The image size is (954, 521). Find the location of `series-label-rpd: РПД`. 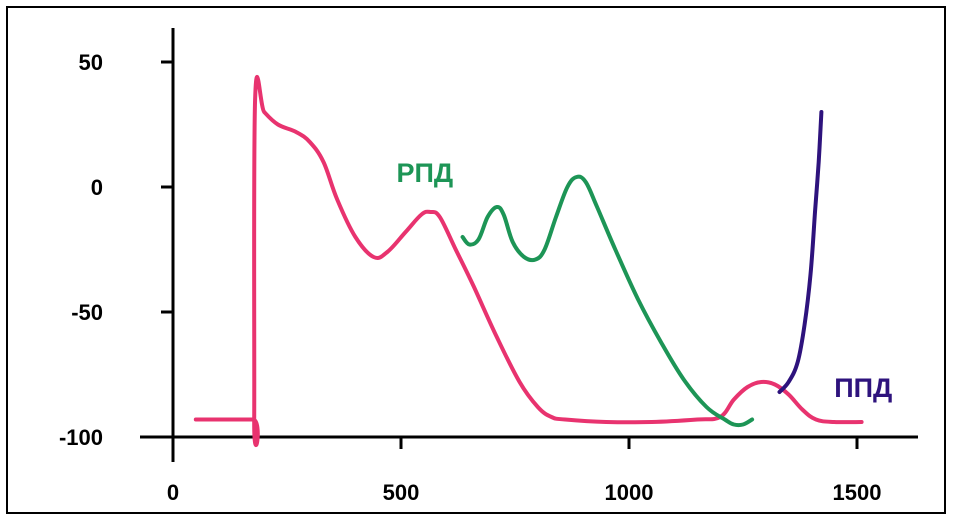

series-label-rpd: РПД is located at coordinates (424, 173).